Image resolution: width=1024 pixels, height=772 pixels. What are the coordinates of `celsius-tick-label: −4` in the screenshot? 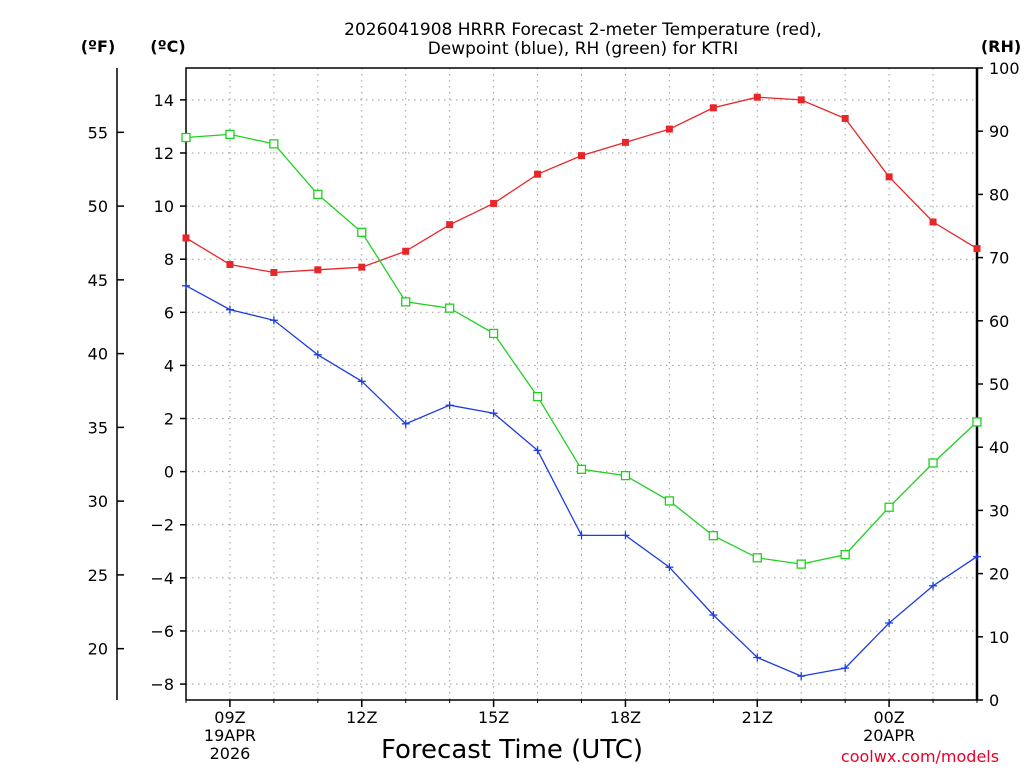 It's located at (162, 578).